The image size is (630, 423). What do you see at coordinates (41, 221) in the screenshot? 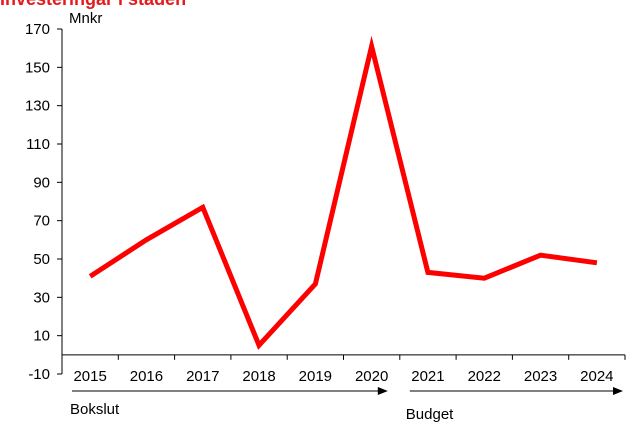
I see `y-tick-label: 70` at bounding box center [41, 221].